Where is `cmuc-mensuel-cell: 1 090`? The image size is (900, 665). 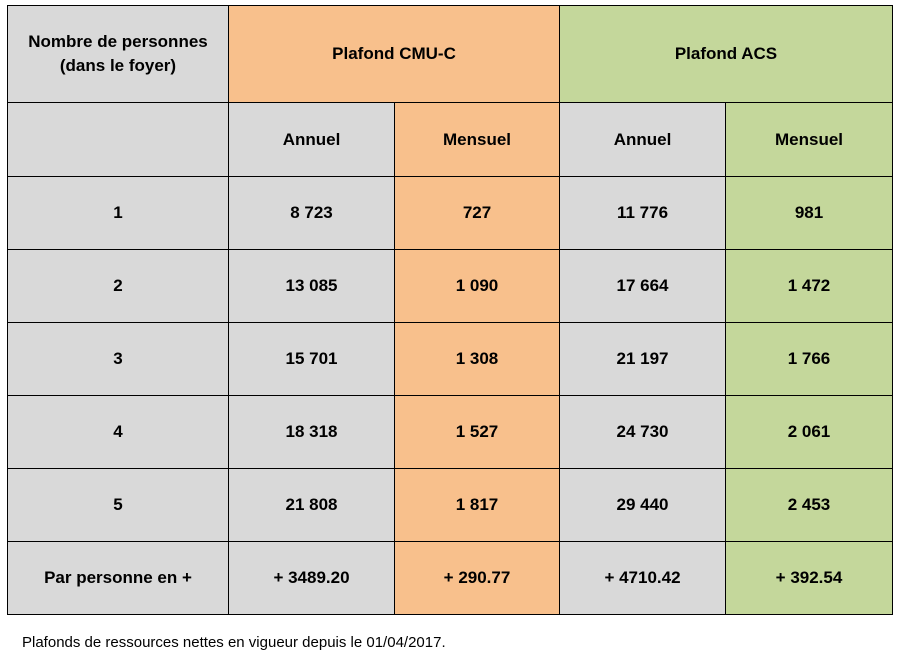 cmuc-mensuel-cell: 1 090 is located at coordinates (477, 286).